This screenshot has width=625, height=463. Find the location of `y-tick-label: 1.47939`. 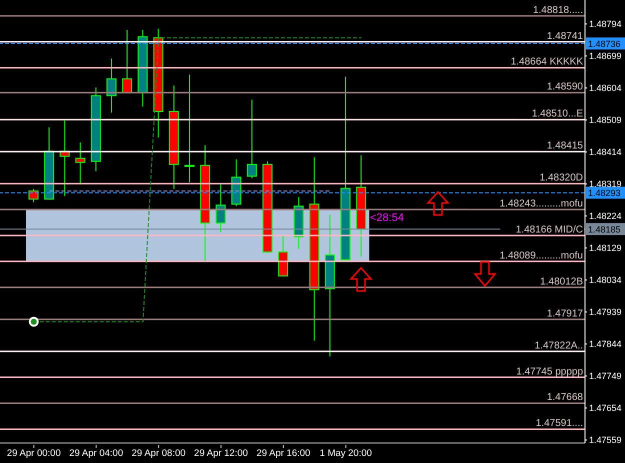

y-tick-label: 1.47939 is located at coordinates (605, 312).